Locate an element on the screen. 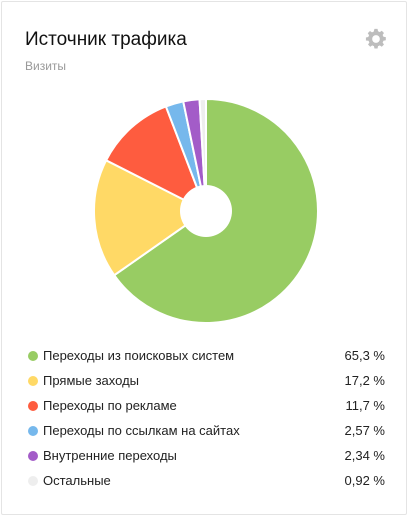  legend-label: Переходы из поисковых систем is located at coordinates (139, 355).